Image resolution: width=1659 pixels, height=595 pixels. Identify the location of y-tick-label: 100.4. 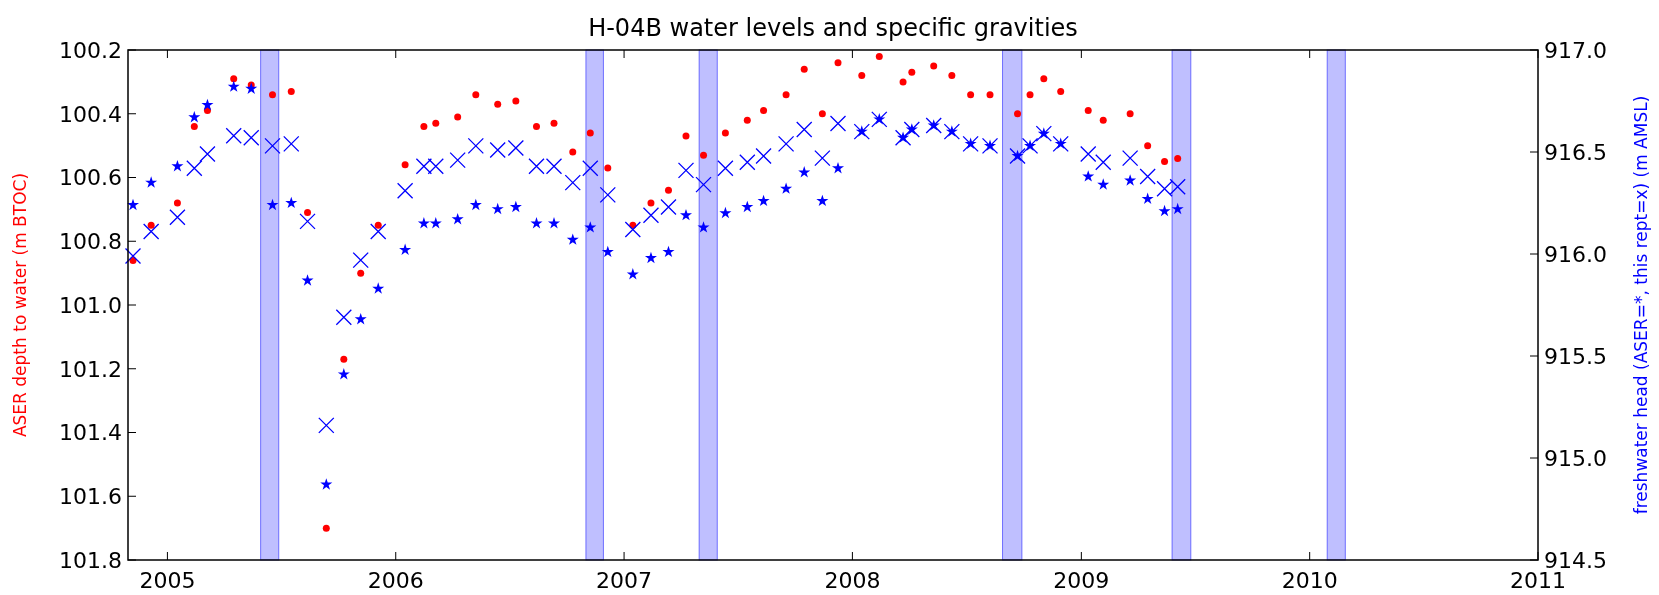
(90, 114).